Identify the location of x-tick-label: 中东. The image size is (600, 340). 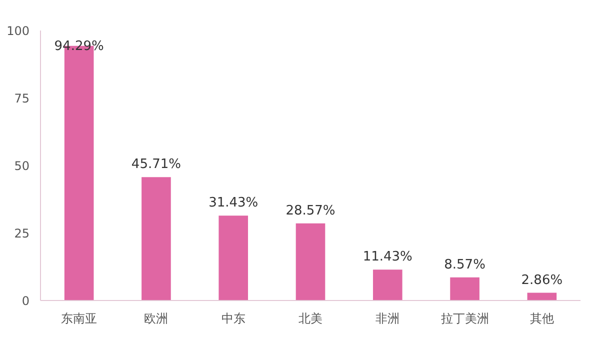
(233, 319).